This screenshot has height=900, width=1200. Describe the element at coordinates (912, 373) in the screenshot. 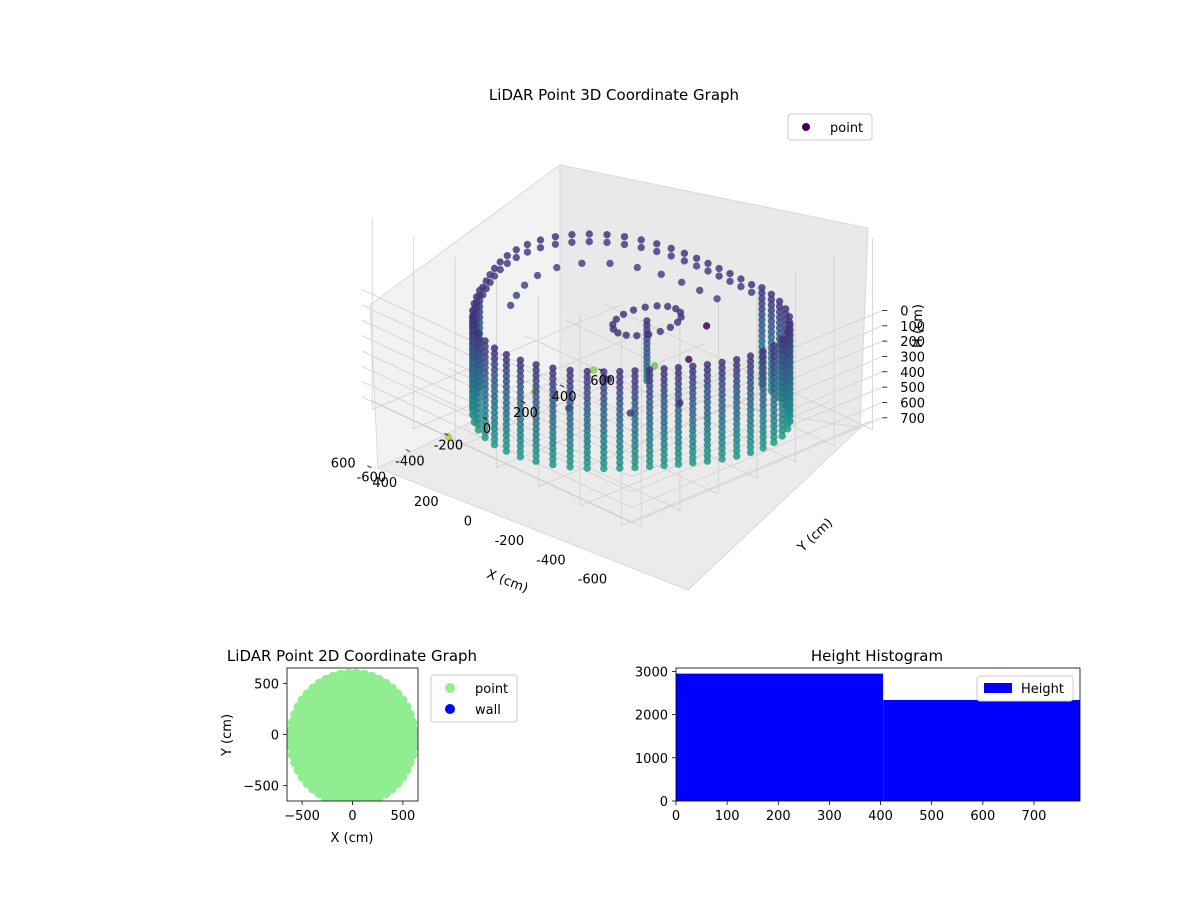

I see `z-tick-label-3d: 400` at that location.